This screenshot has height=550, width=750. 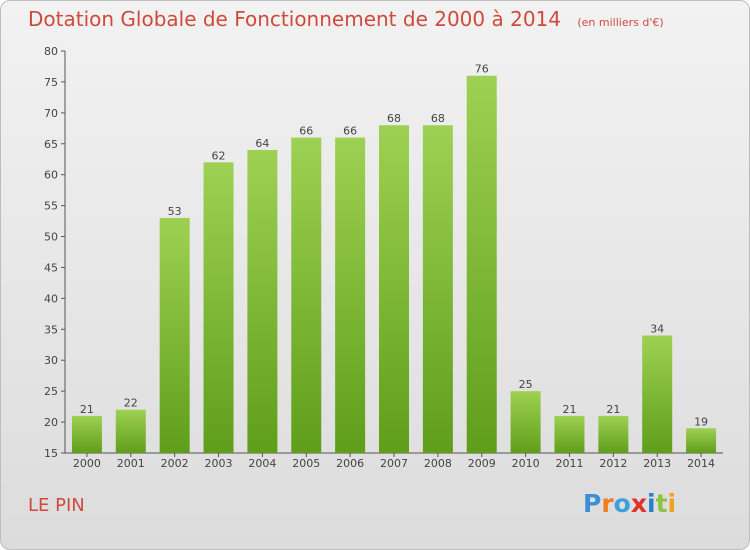 What do you see at coordinates (51, 113) in the screenshot?
I see `y-tick-label: 70` at bounding box center [51, 113].